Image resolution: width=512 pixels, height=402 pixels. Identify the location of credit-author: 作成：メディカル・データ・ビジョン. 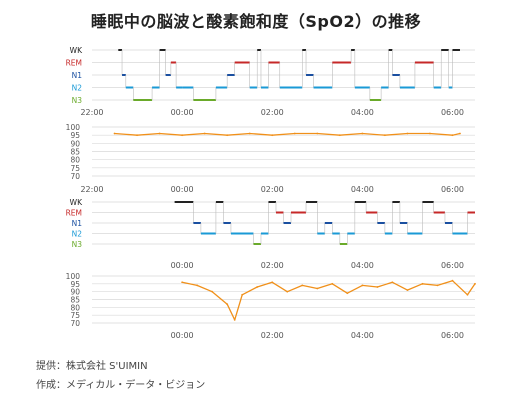
(121, 385).